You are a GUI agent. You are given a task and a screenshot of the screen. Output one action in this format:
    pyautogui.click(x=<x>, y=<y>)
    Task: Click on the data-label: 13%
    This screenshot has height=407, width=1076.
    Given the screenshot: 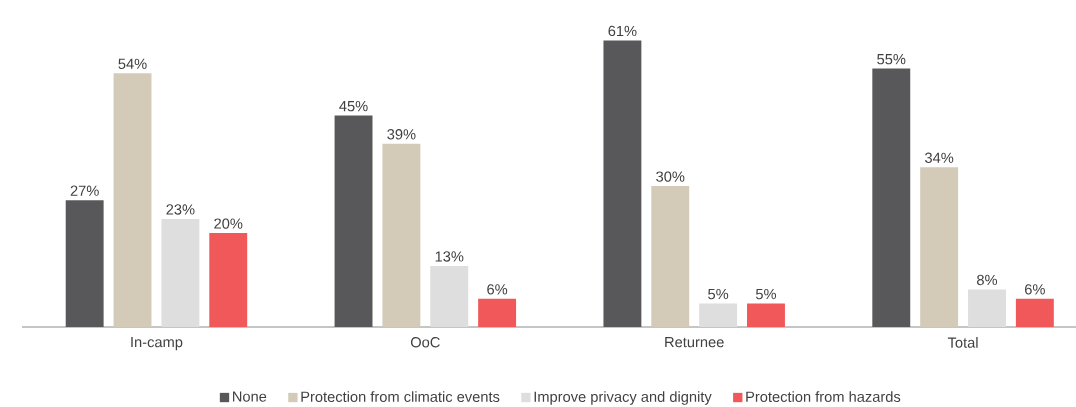 What is the action you would take?
    pyautogui.click(x=449, y=256)
    